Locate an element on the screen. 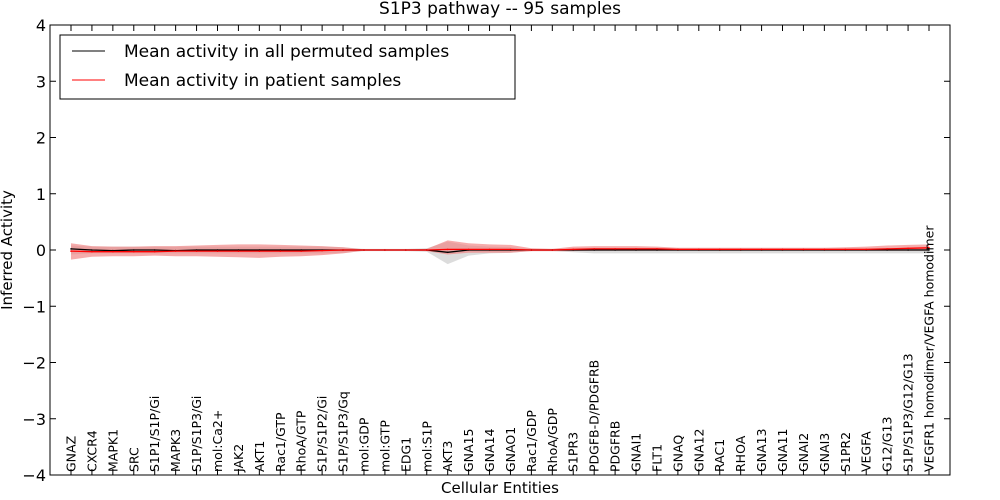  x-tick-label: GNAI3 is located at coordinates (824, 452).